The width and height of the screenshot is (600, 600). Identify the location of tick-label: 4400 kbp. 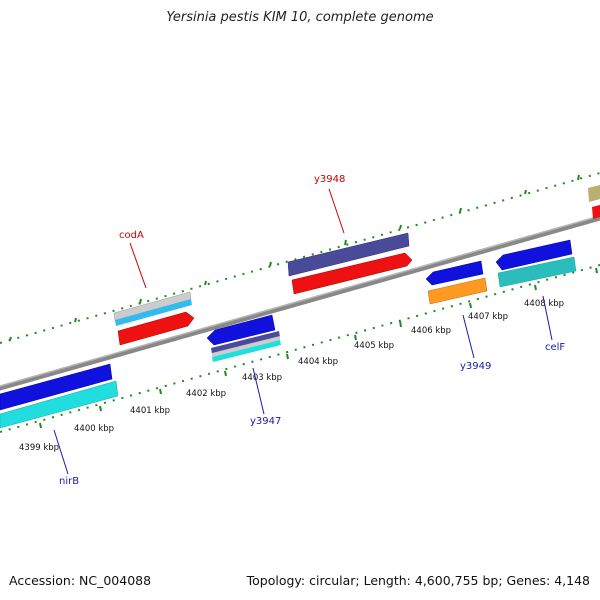
(94, 429).